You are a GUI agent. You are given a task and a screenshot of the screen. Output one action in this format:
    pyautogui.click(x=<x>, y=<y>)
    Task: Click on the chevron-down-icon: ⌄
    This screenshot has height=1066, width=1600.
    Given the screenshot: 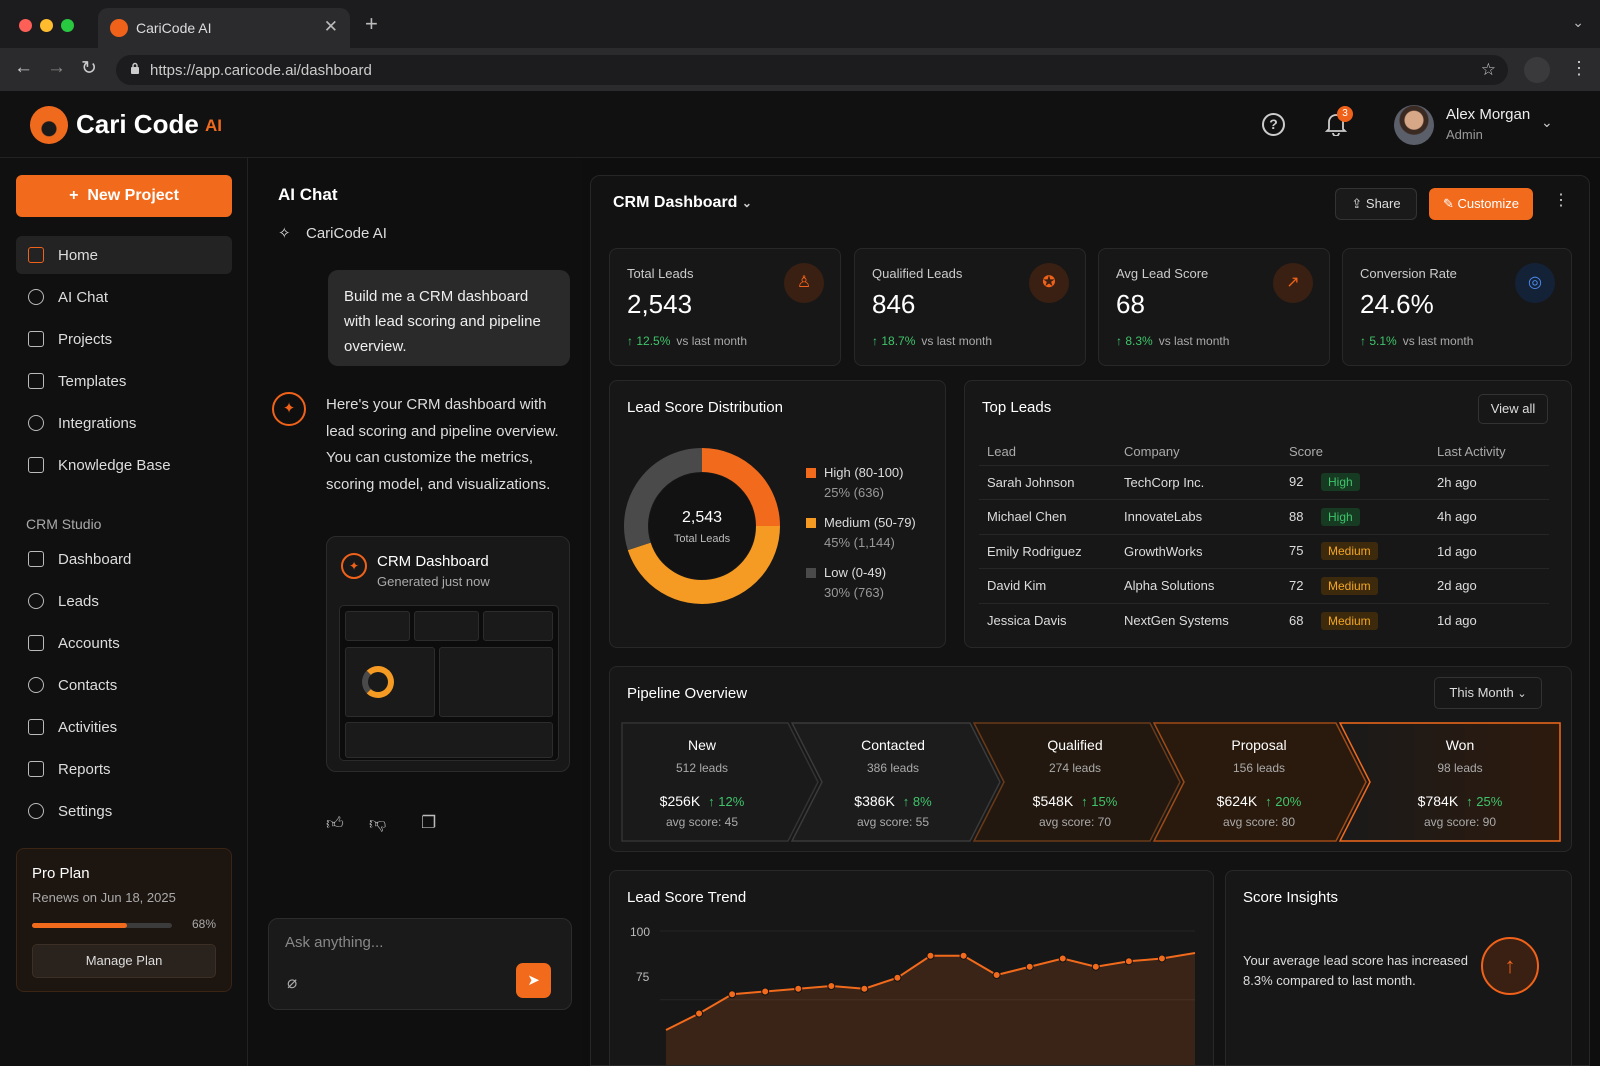 What is the action you would take?
    pyautogui.click(x=1547, y=122)
    